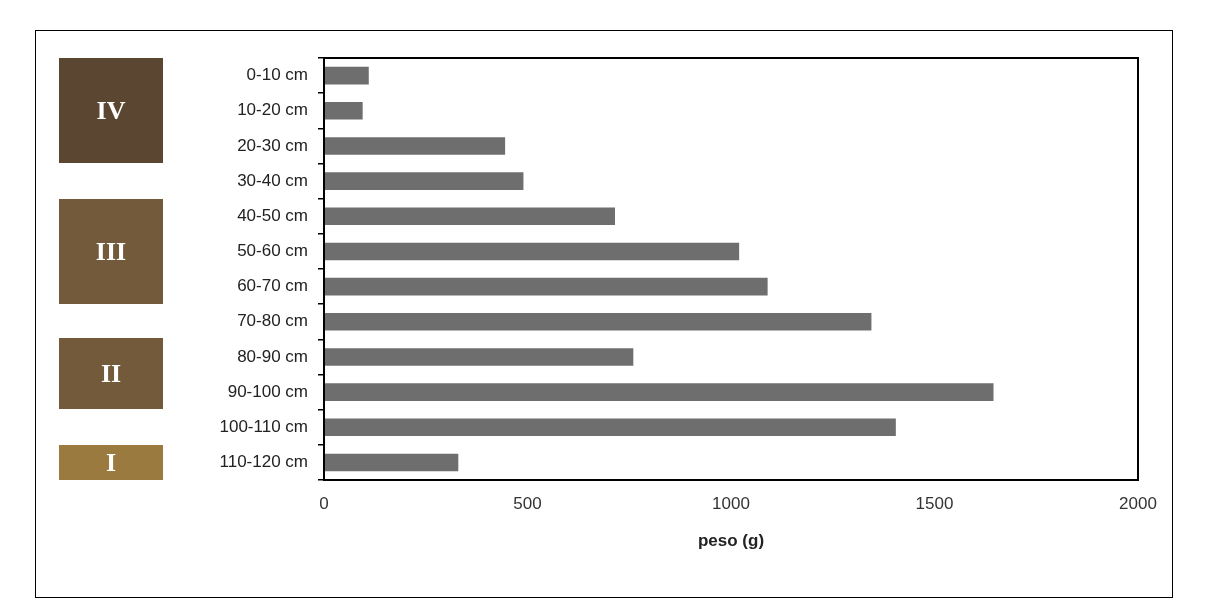  What do you see at coordinates (272, 321) in the screenshot?
I see `y-tick-label: 70-80 cm` at bounding box center [272, 321].